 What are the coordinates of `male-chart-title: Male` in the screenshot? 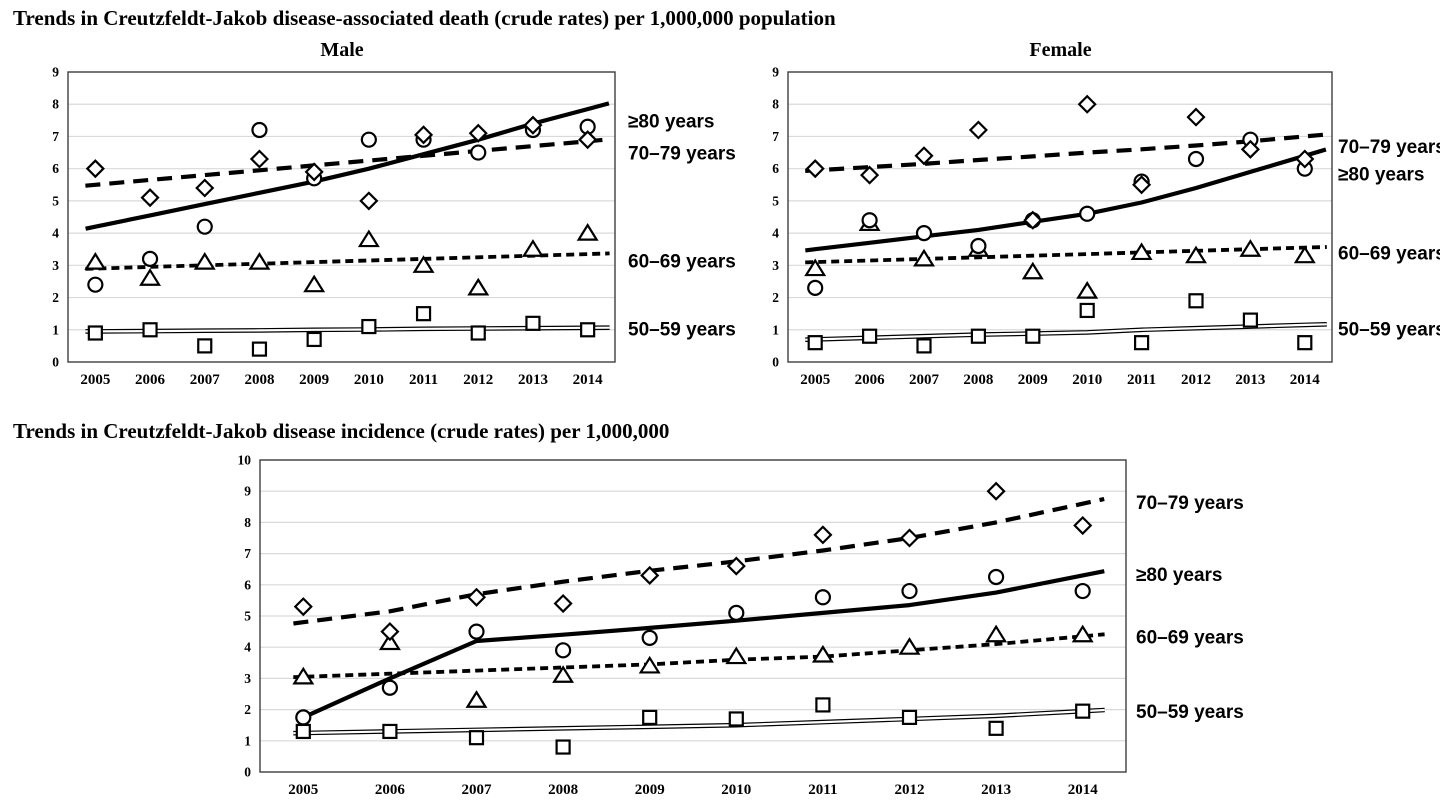 It's located at (342, 50).